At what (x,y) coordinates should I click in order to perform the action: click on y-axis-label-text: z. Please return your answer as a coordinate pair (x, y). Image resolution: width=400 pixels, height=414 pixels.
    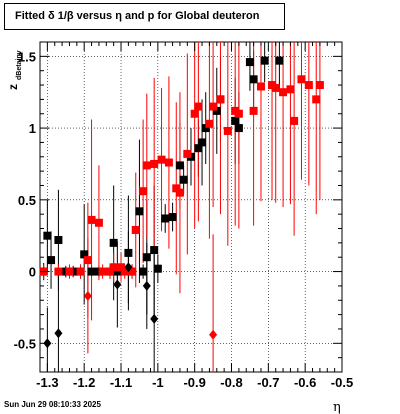
    Looking at the image, I should click on (13, 87).